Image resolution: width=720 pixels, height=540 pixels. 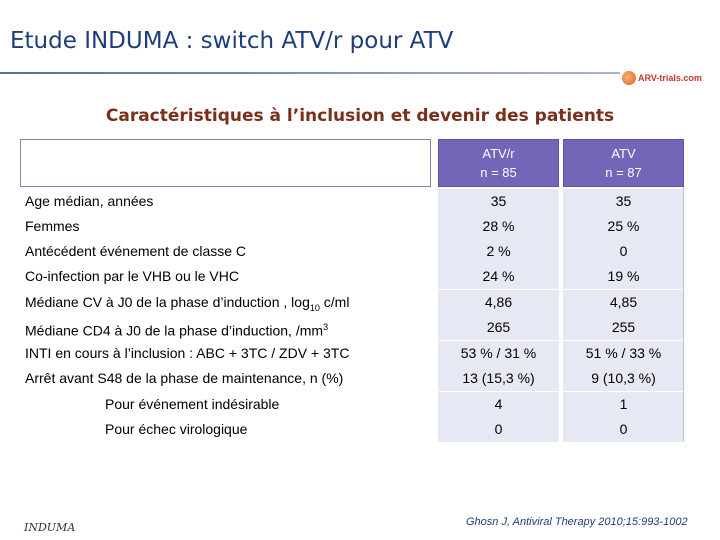 What do you see at coordinates (498, 251) in the screenshot?
I see `cell-atv-r: 2 %` at bounding box center [498, 251].